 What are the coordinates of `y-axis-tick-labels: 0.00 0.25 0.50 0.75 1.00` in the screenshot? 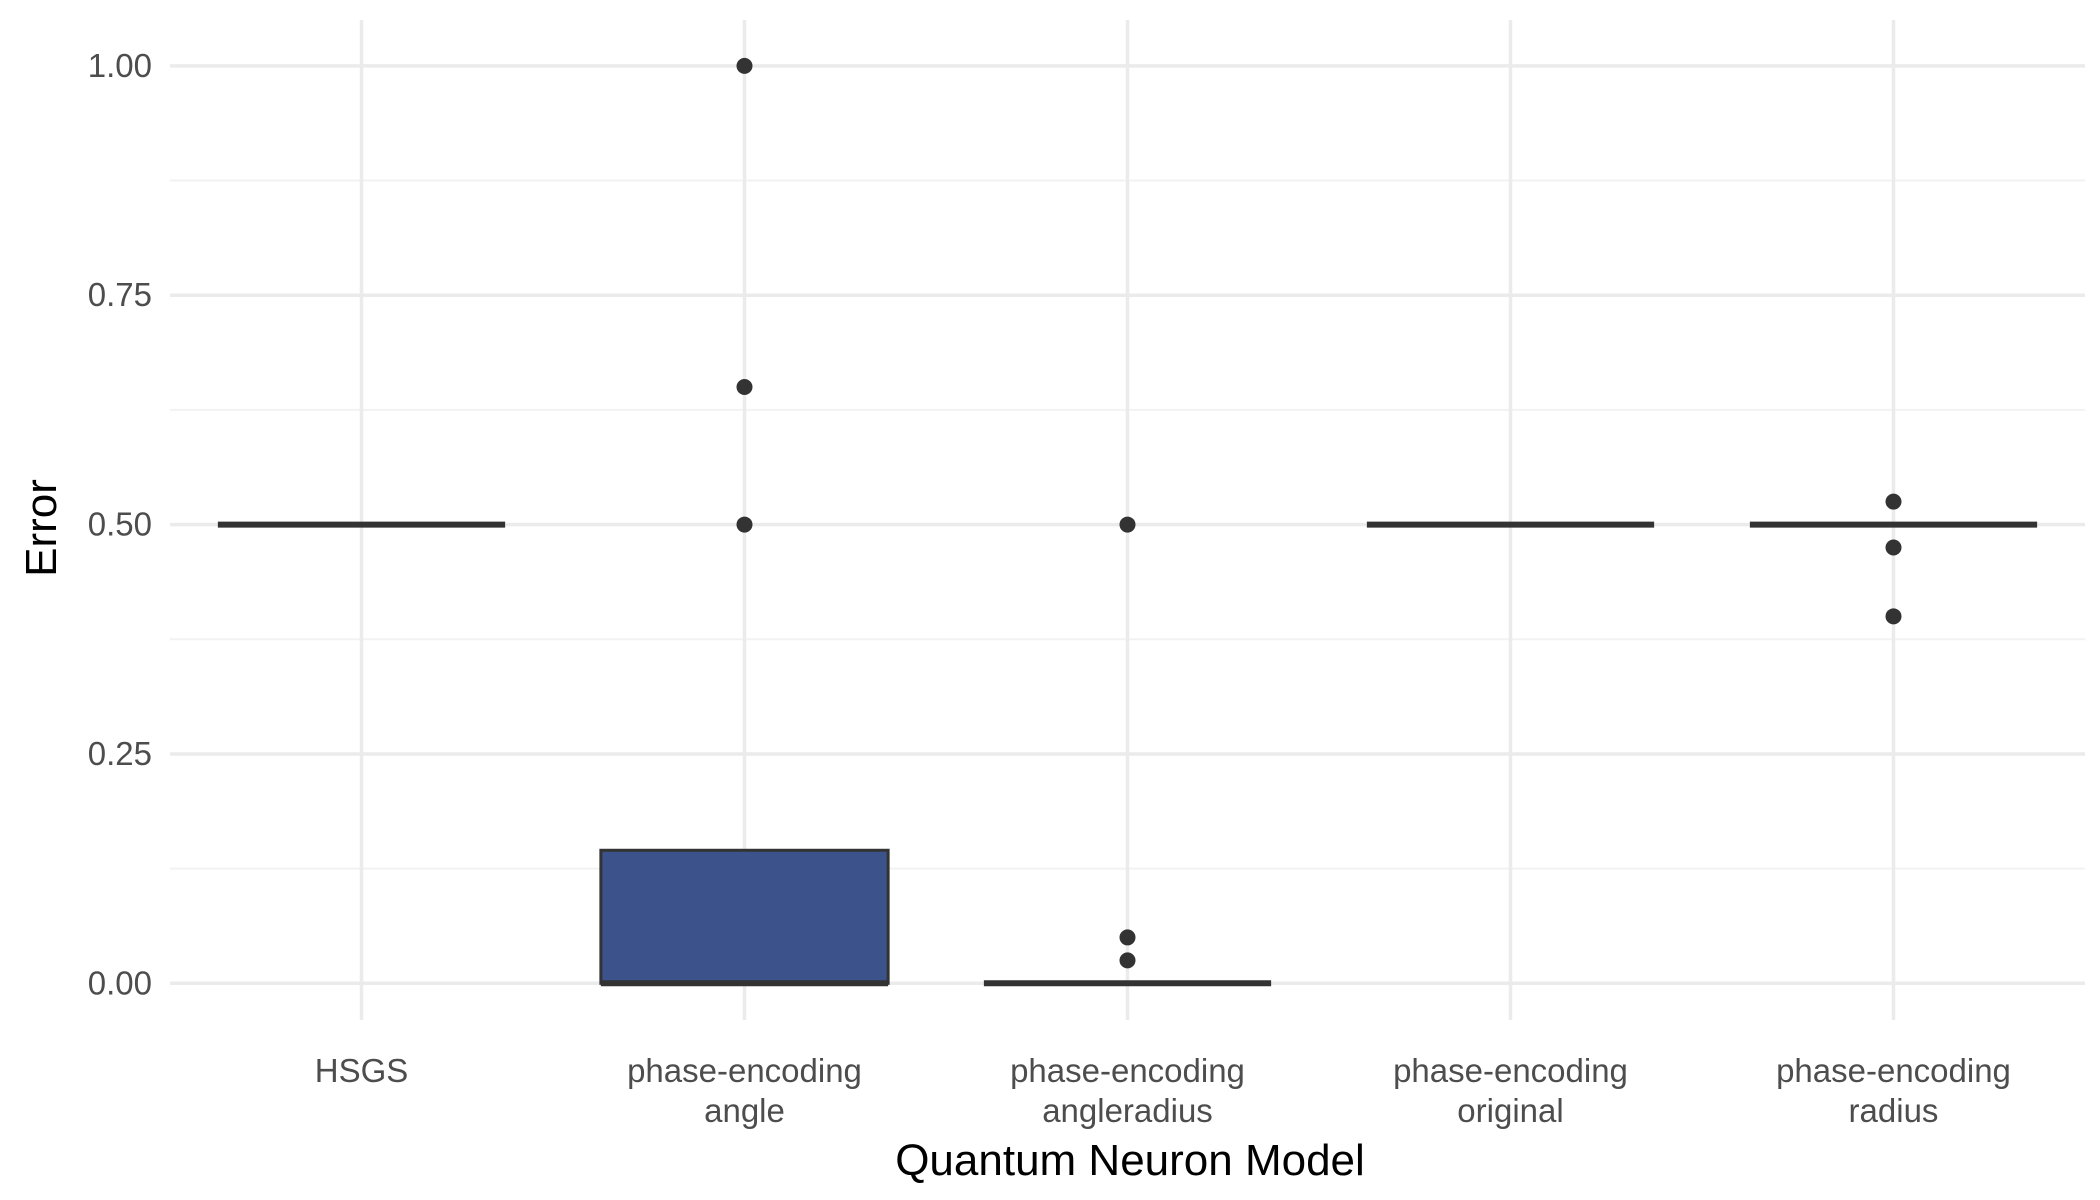 It's located at (120, 524).